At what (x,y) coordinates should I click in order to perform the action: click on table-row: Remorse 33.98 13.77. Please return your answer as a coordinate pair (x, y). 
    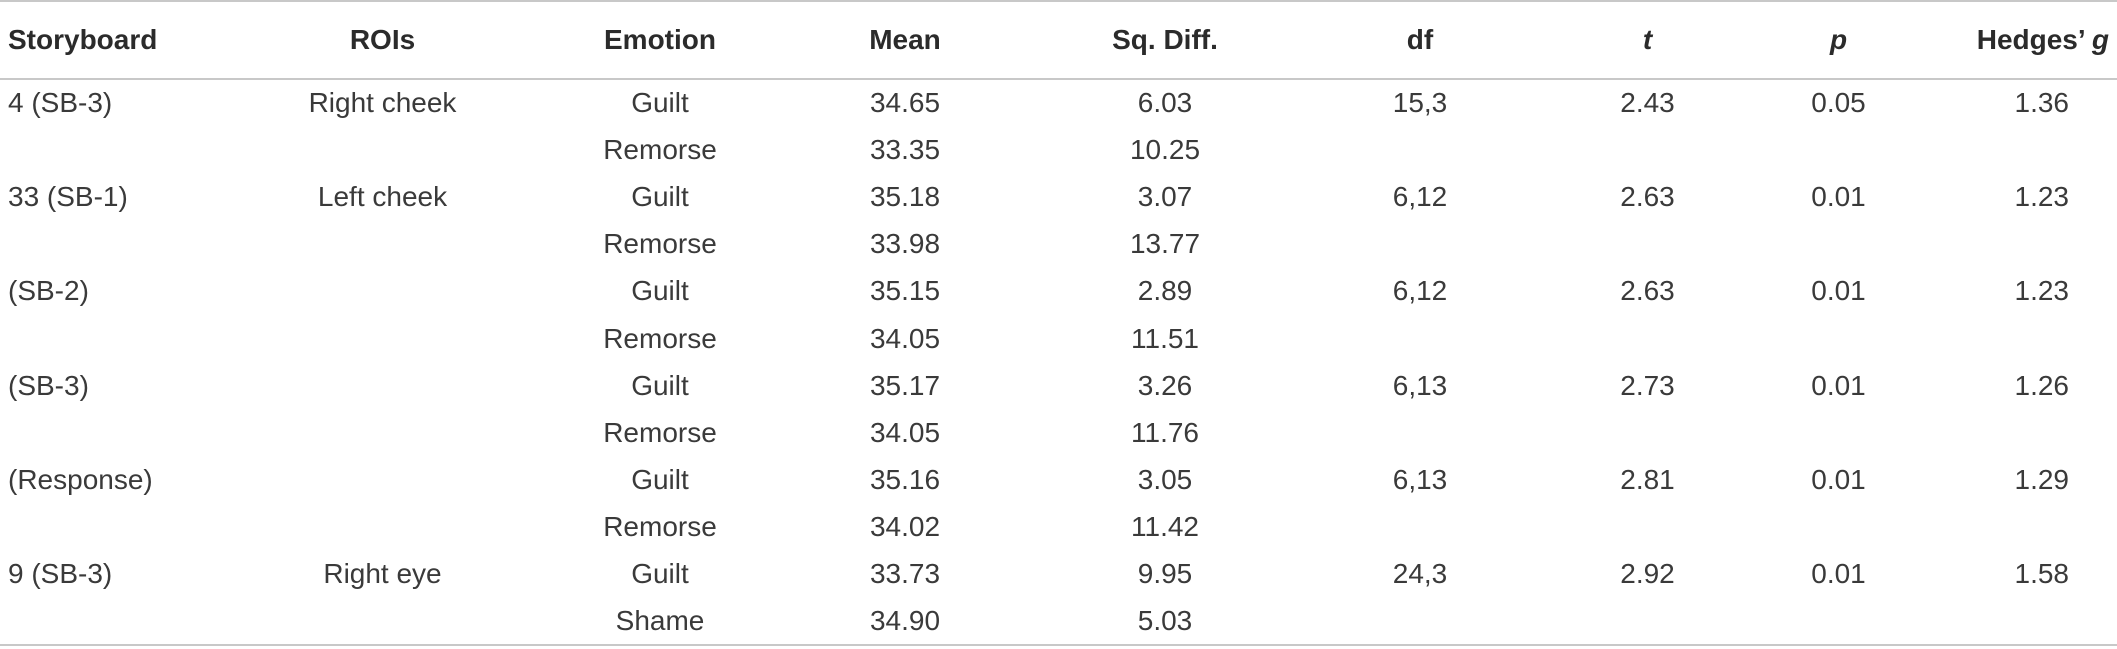
    Looking at the image, I should click on (1058, 244).